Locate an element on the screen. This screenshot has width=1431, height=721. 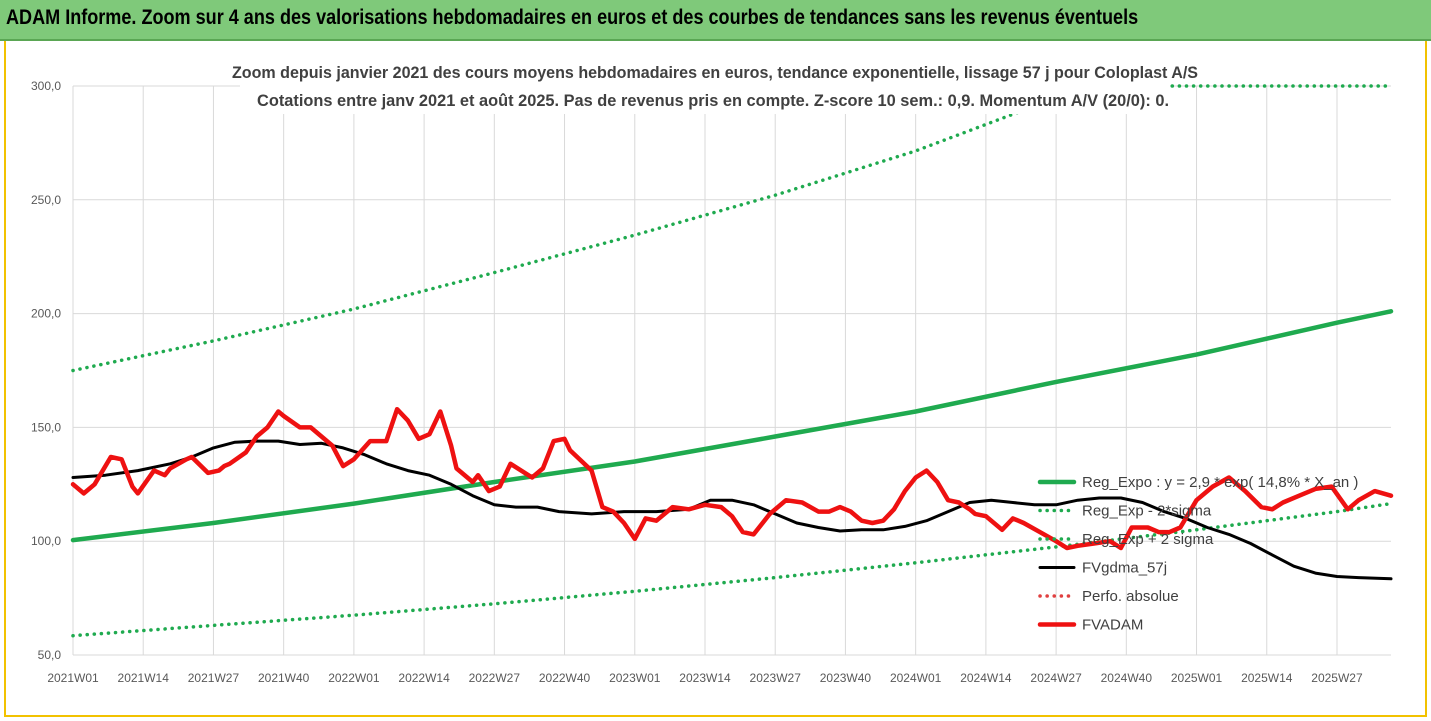
legend-label: Reg_Exp - 2*sigma is located at coordinates (1147, 511).